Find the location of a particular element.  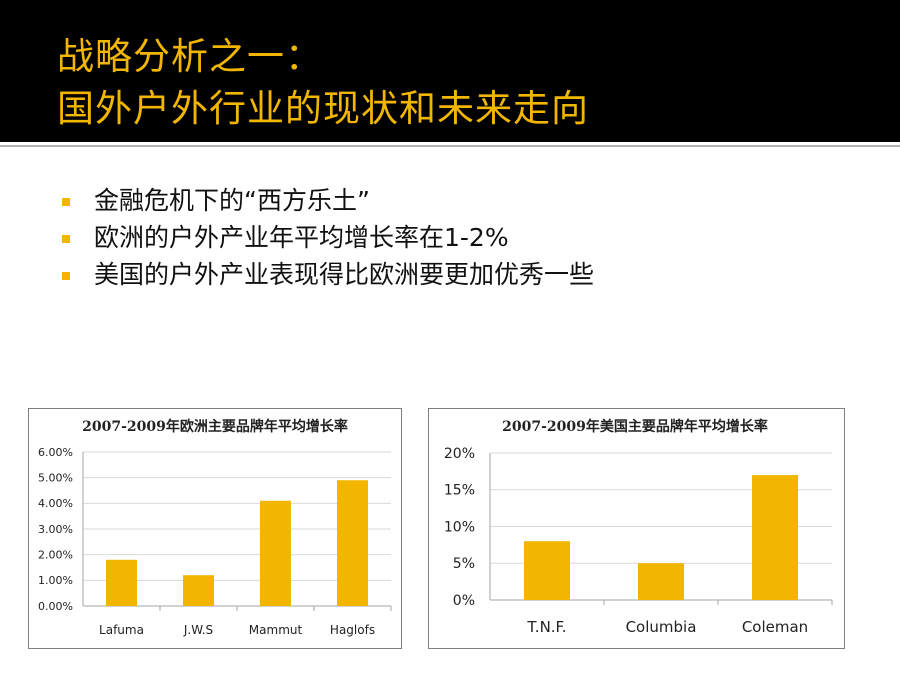

x-tick-label: Columbia is located at coordinates (661, 627).